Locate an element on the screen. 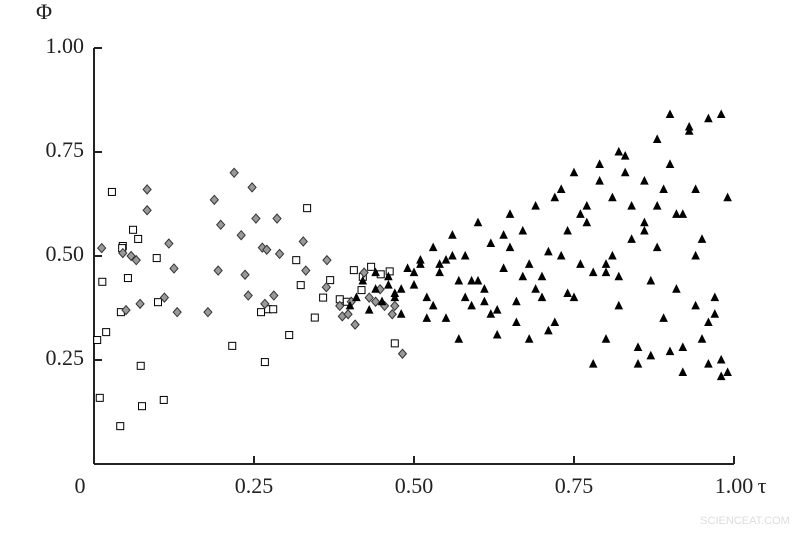  x-tick-label: 0.25 is located at coordinates (254, 485).